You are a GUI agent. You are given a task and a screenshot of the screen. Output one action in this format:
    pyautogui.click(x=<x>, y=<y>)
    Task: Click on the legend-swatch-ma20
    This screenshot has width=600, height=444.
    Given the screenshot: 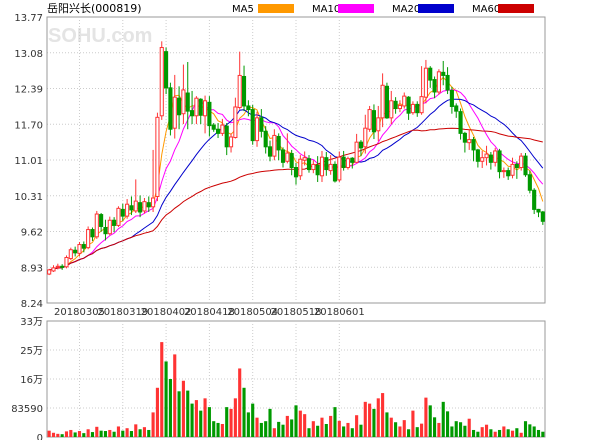 What is the action you would take?
    pyautogui.click(x=436, y=8)
    